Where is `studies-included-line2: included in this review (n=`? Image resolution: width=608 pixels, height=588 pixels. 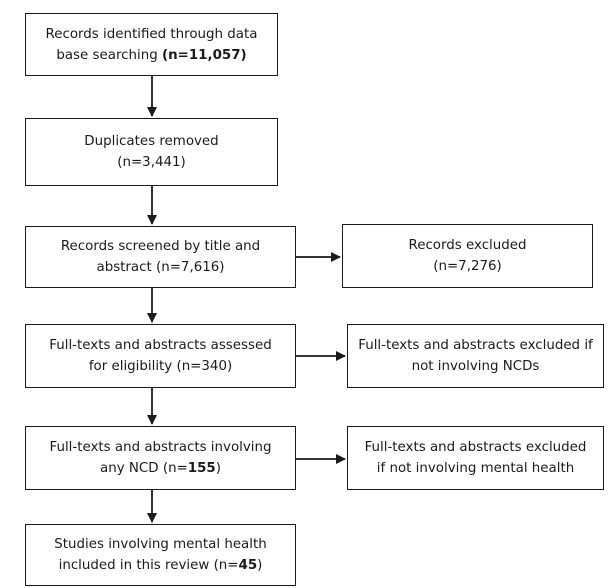
studies-included-line2: included in this review (n= is located at coordinates (148, 565).